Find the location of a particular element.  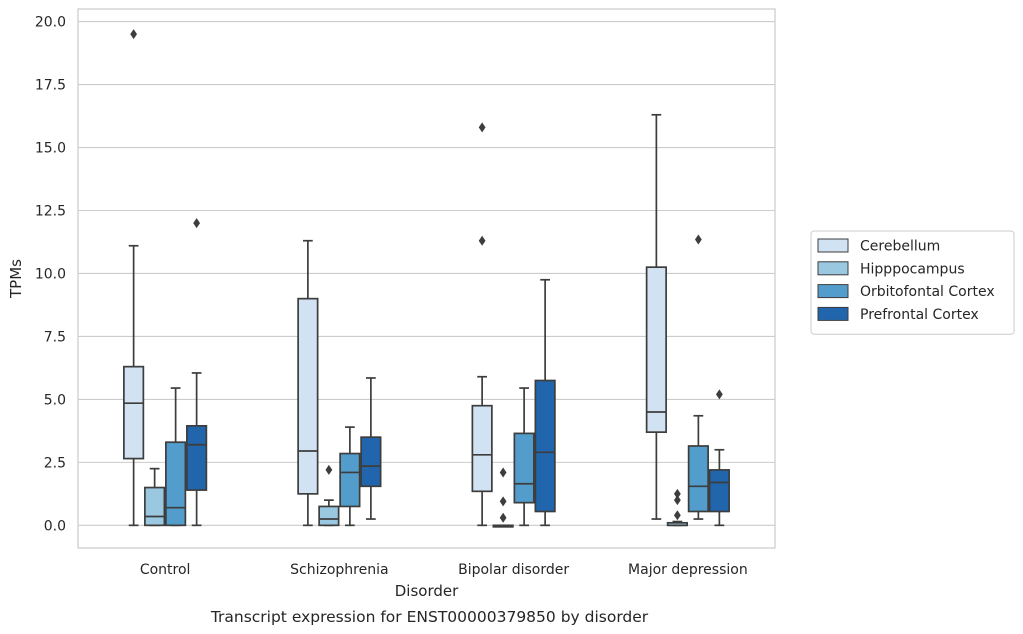

y-tick-label: 12.5 is located at coordinates (50, 211).